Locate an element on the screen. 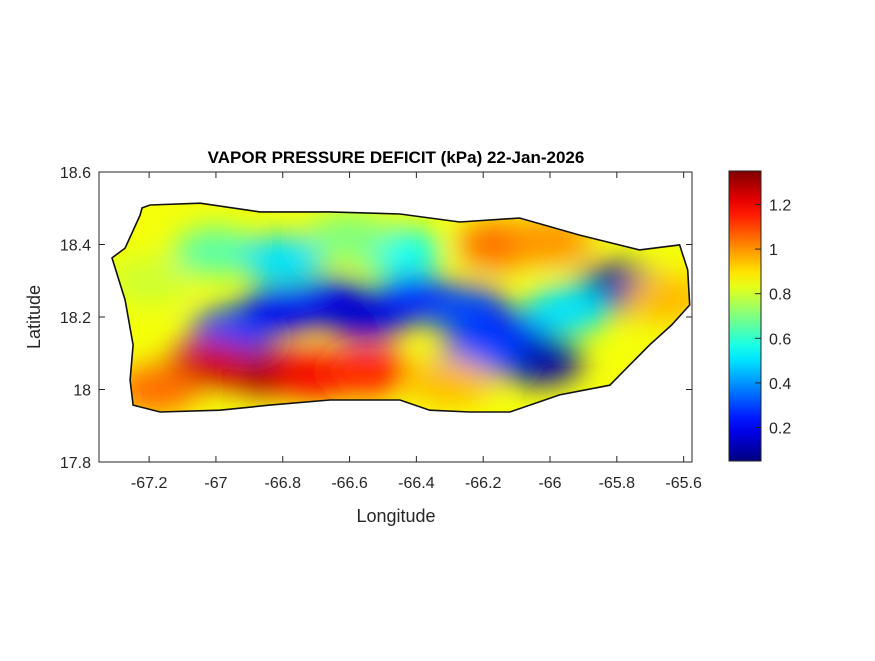 The image size is (875, 661). x-tick-label: -65.6 is located at coordinates (683, 483).